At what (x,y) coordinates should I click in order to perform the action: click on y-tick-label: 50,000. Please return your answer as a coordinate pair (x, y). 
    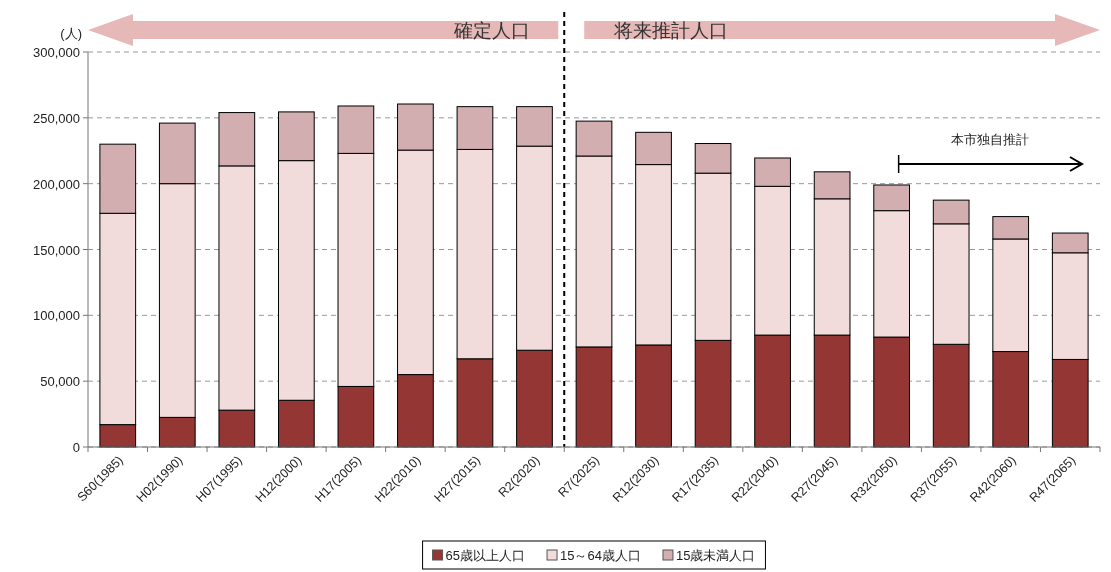
    Looking at the image, I should click on (60, 382).